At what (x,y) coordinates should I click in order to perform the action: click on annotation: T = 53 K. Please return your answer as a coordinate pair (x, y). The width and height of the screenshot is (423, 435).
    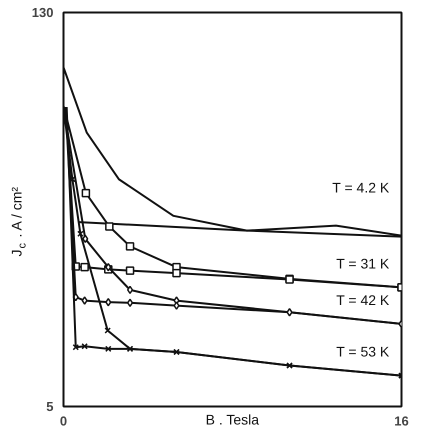
    Looking at the image, I should click on (363, 352).